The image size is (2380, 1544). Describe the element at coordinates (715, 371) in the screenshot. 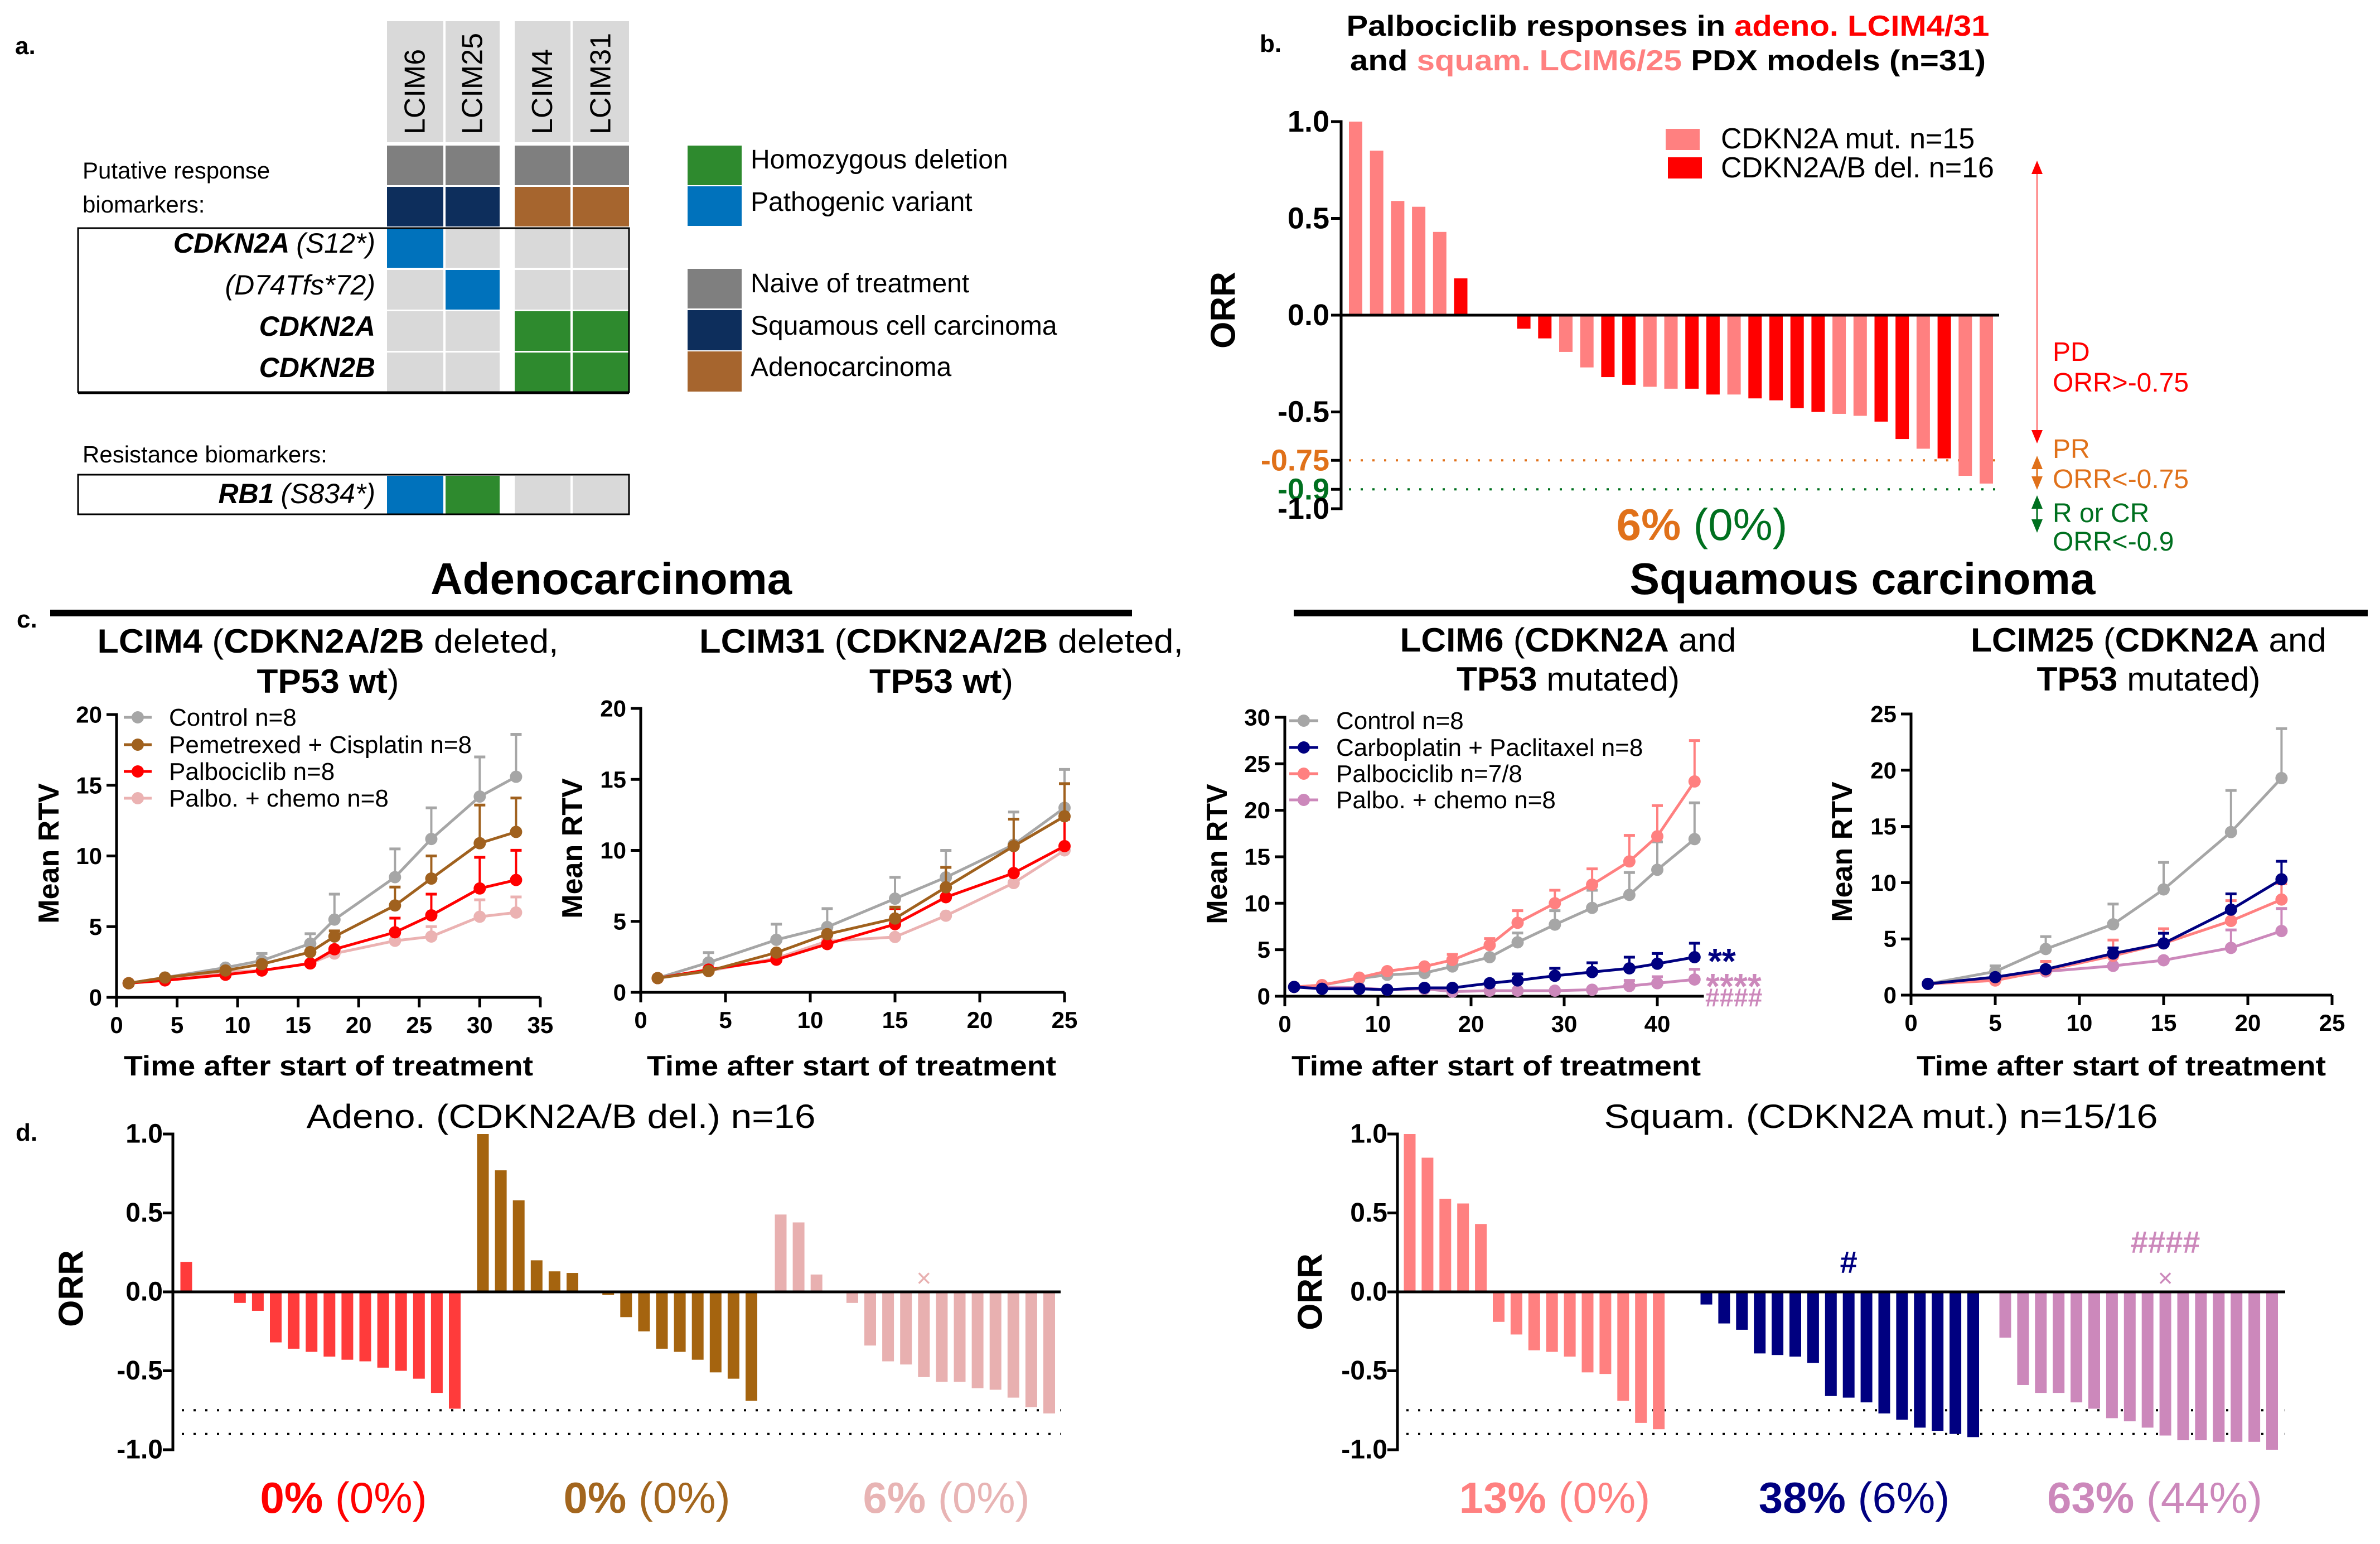

I see `legend-swatch` at that location.